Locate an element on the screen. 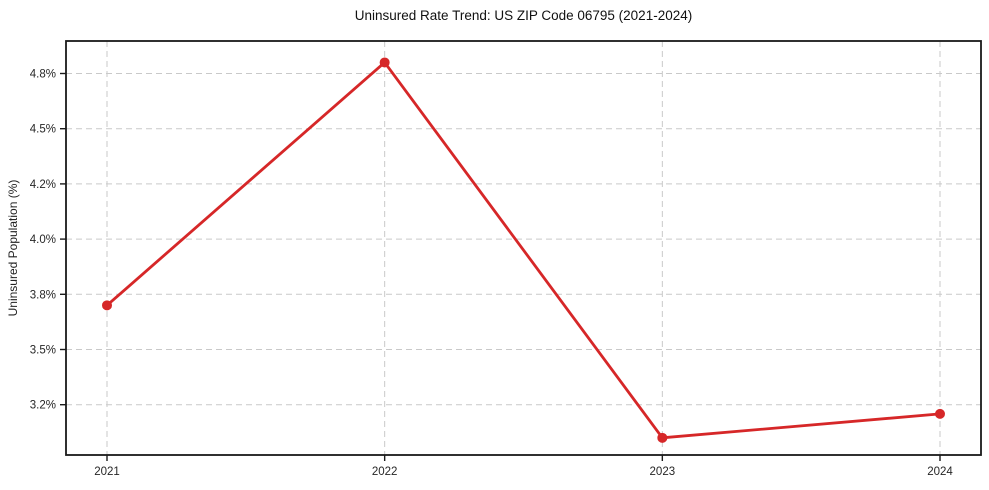  x-tick-label: 2024 is located at coordinates (940, 472).